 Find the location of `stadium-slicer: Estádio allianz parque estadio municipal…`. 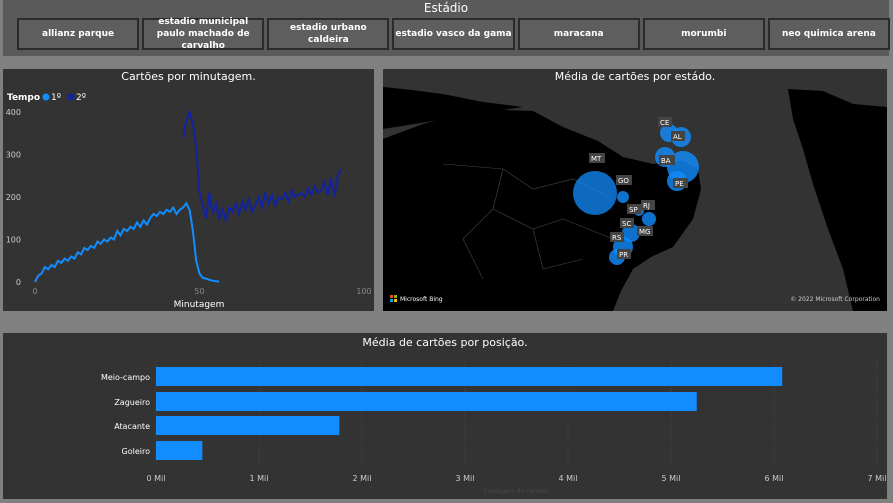

stadium-slicer: Estádio allianz parque estadio municipal… is located at coordinates (446, 28).